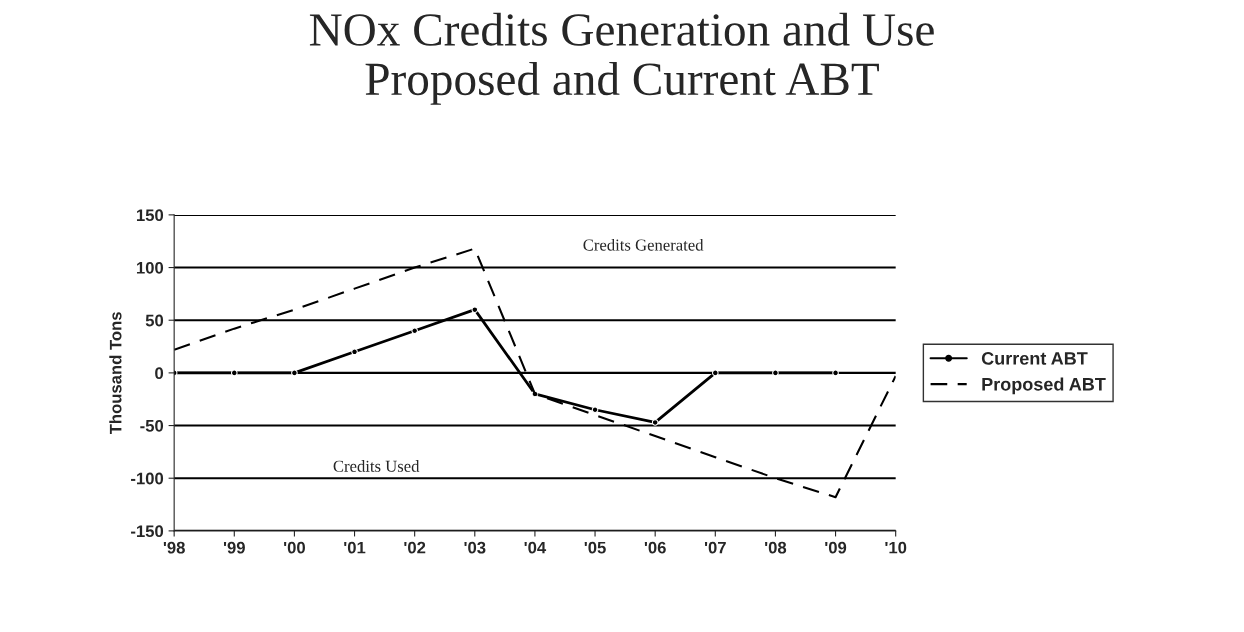  I want to click on x-tick-label: '98, so click(174, 547).